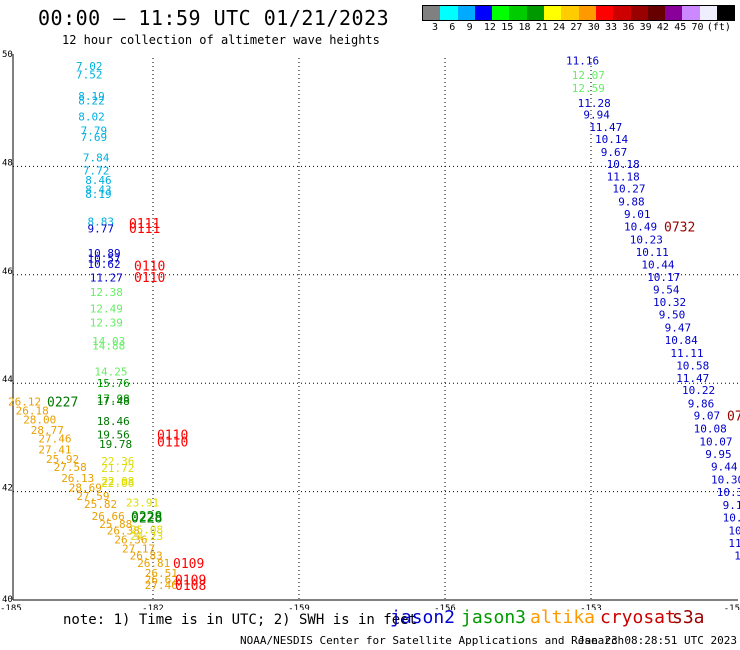  Describe the element at coordinates (91, 96) in the screenshot. I see `swh-value: 8.19` at that location.